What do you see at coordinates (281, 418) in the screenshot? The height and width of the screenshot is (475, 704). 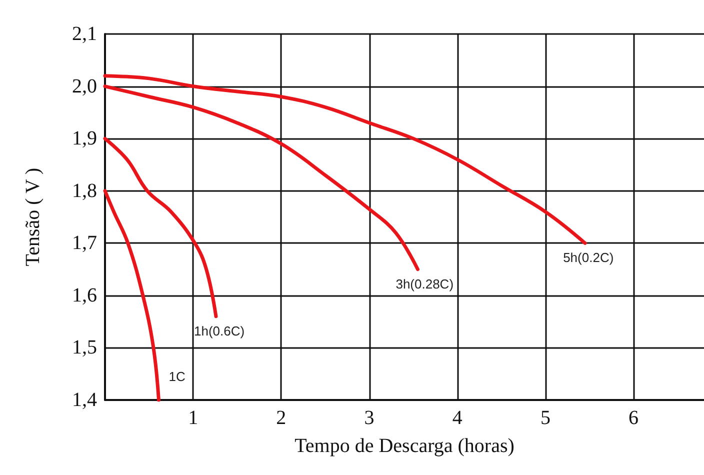 I see `x-tick-label: 2` at bounding box center [281, 418].